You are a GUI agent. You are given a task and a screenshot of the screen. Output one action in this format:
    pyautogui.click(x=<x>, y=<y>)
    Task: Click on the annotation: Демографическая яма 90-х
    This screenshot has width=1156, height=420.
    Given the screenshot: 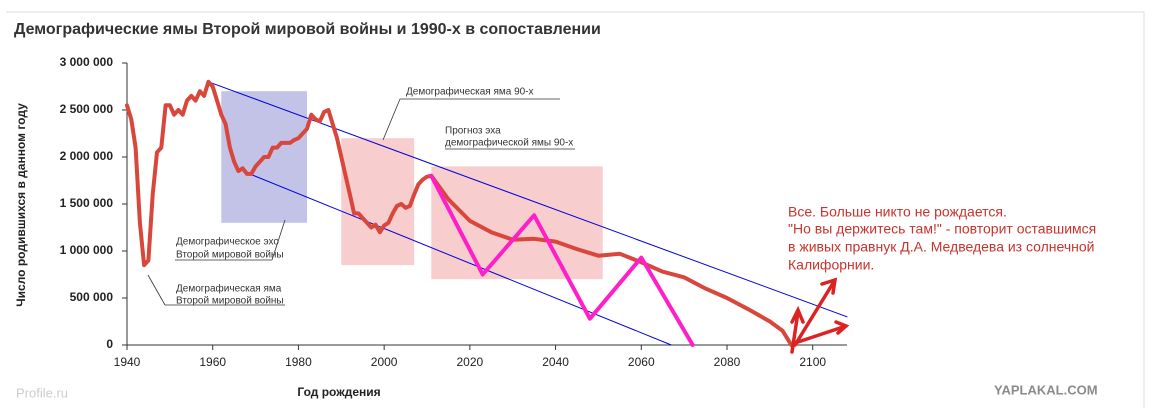 What is the action you would take?
    pyautogui.click(x=470, y=92)
    